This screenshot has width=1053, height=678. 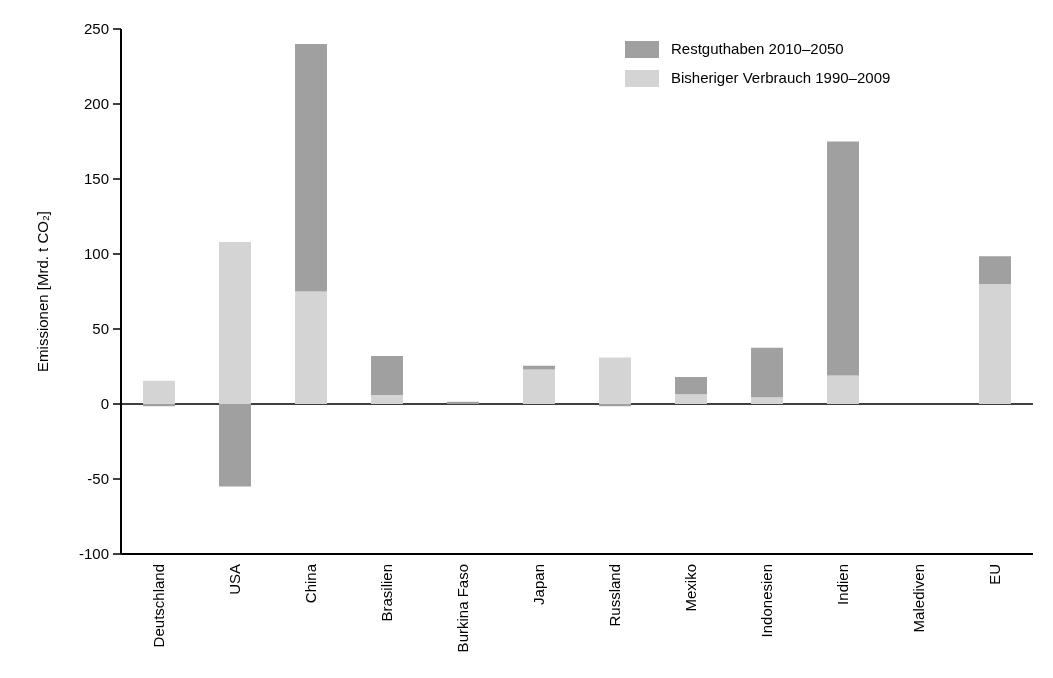 What do you see at coordinates (757, 49) in the screenshot?
I see `legend-label: Restguthaben 2010–2050` at bounding box center [757, 49].